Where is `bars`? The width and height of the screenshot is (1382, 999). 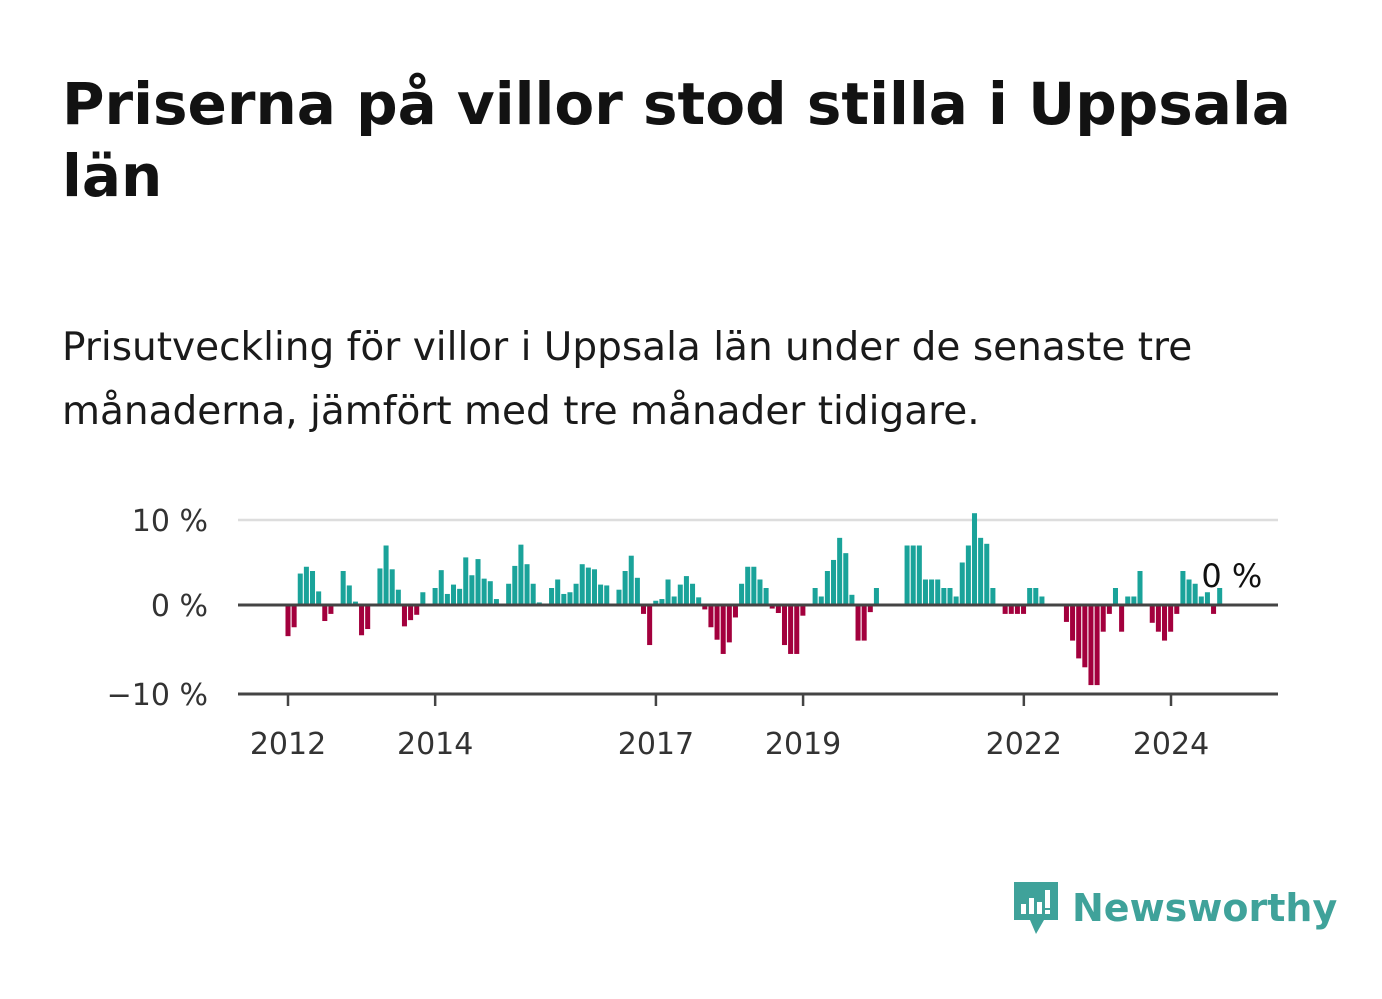 bars is located at coordinates (754, 599).